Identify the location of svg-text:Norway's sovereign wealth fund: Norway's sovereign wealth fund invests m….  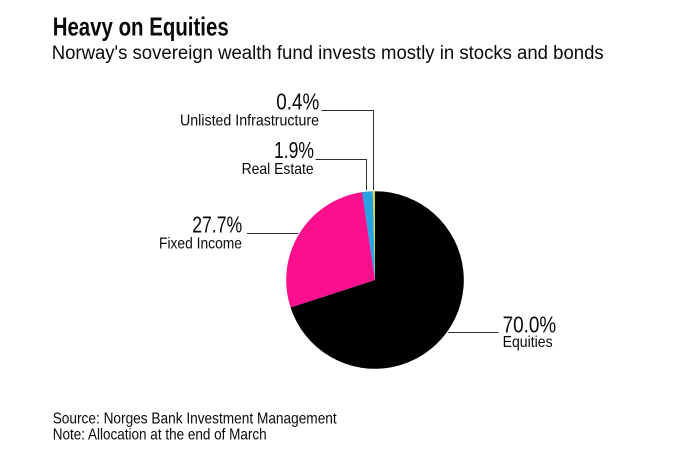
(328, 53).